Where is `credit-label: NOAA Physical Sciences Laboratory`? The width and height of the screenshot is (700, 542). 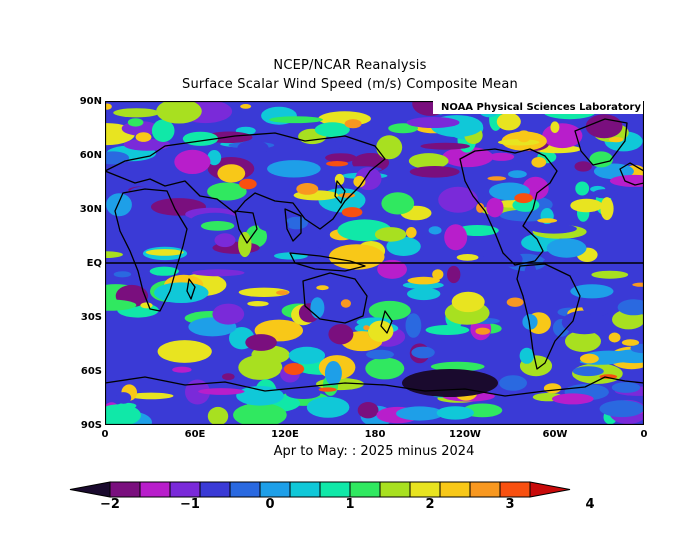
credit-label: NOAA Physical Sciences Laboratory is located at coordinates (538, 107).